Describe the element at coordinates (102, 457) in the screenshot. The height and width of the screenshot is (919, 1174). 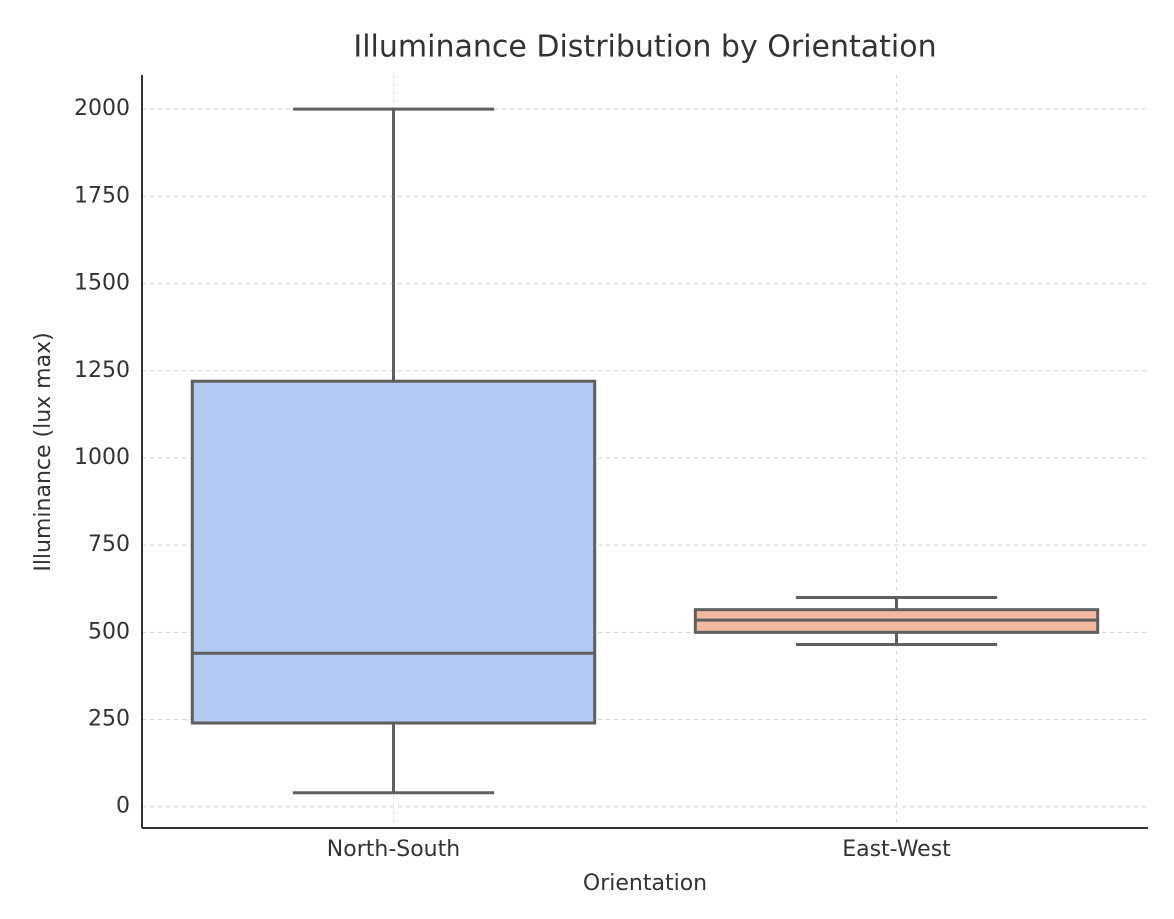
I see `y-tick-label: 1000` at that location.